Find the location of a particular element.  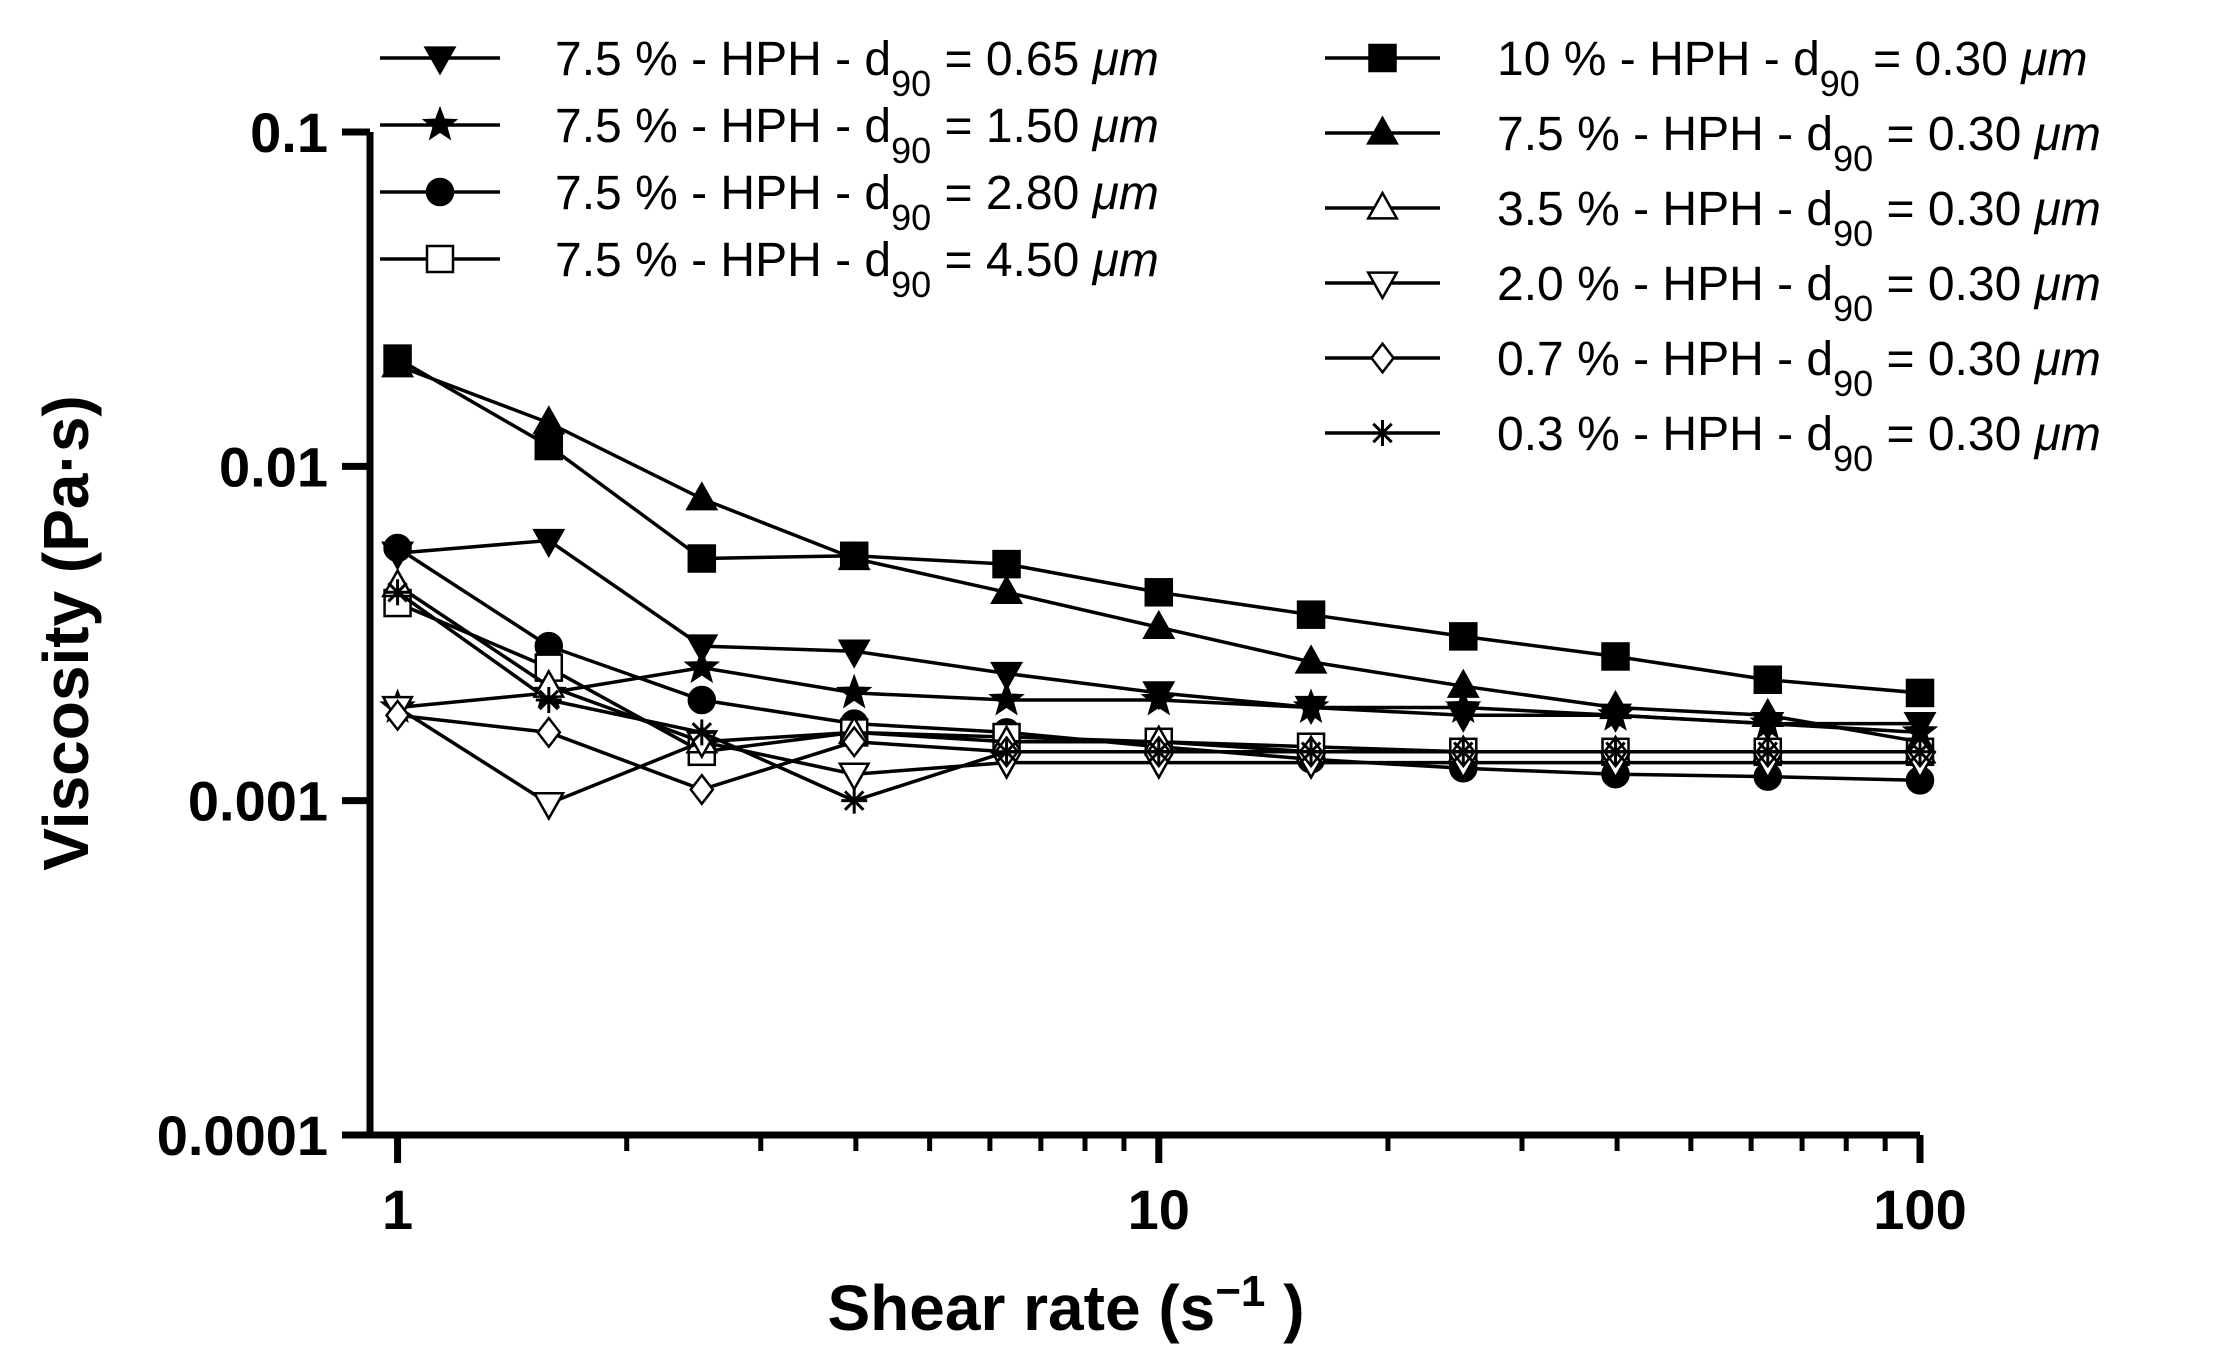

legend-label: 3.5 % - HPH - d90 = 0.30 μm is located at coordinates (1799, 218).